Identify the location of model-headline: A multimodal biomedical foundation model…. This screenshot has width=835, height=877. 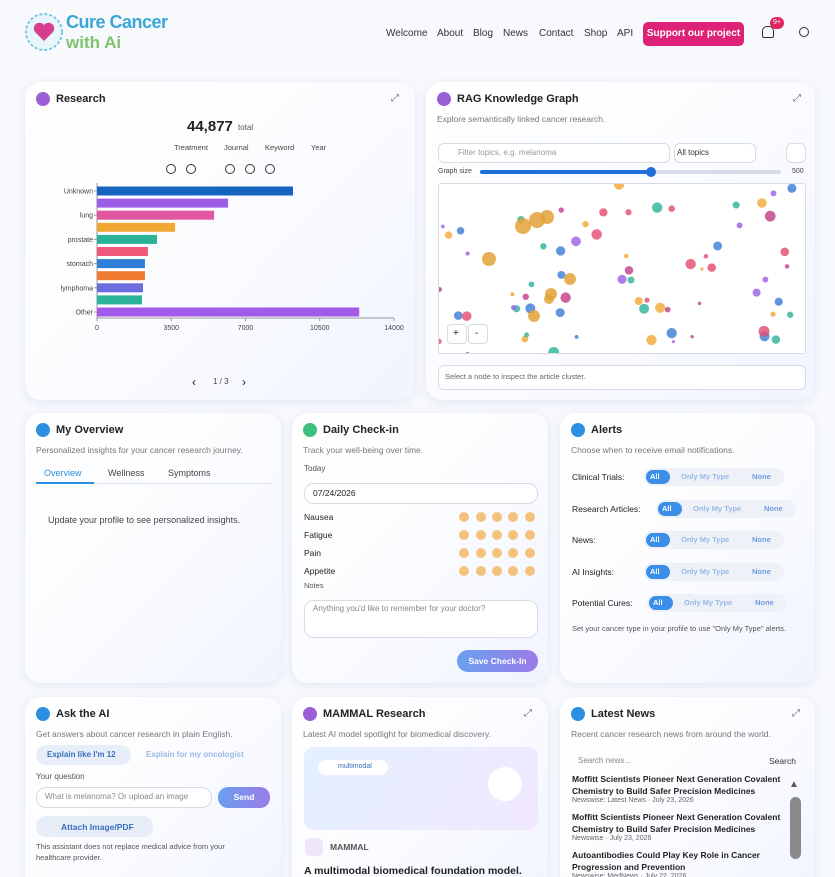
(413, 871).